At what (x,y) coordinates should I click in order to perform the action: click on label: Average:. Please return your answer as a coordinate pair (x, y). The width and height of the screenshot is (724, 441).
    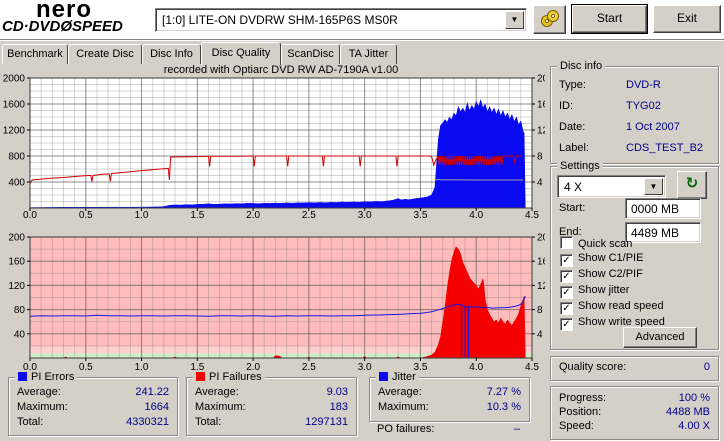
    Looking at the image, I should click on (39, 392).